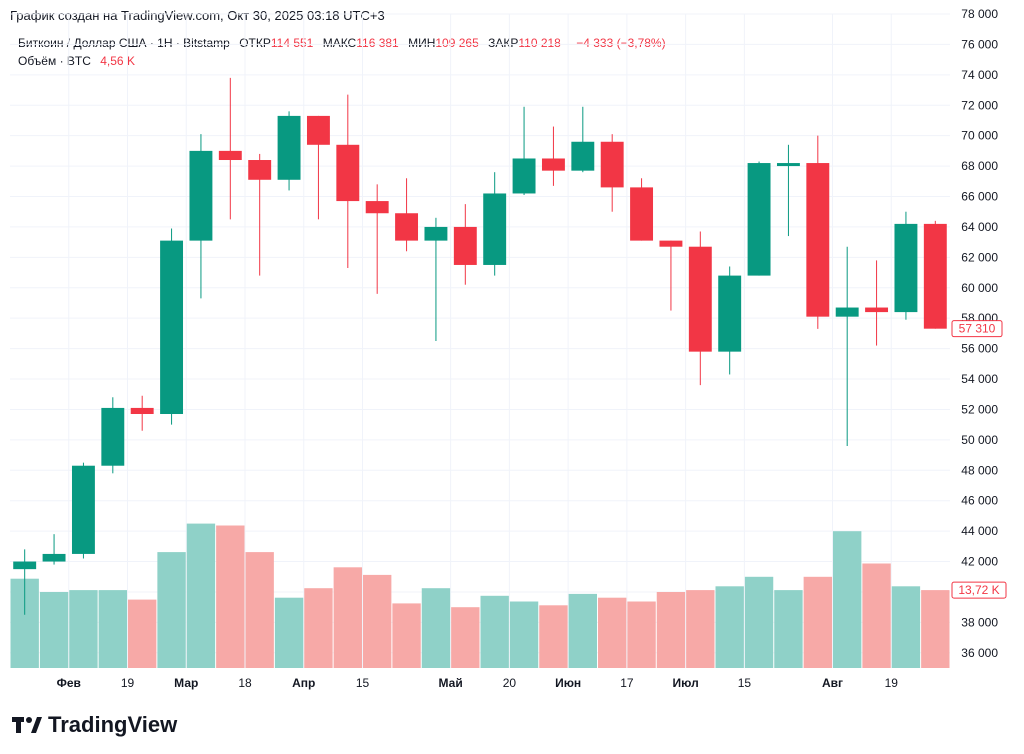  Describe the element at coordinates (979, 409) in the screenshot. I see `y-tick-label: 52 000` at that location.